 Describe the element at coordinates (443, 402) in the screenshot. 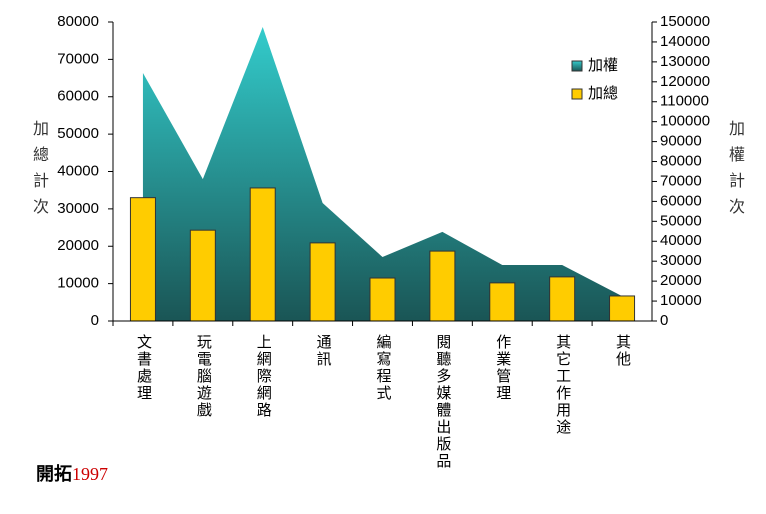

I see `x-tick-label: 閱聽多媒體出版品` at that location.